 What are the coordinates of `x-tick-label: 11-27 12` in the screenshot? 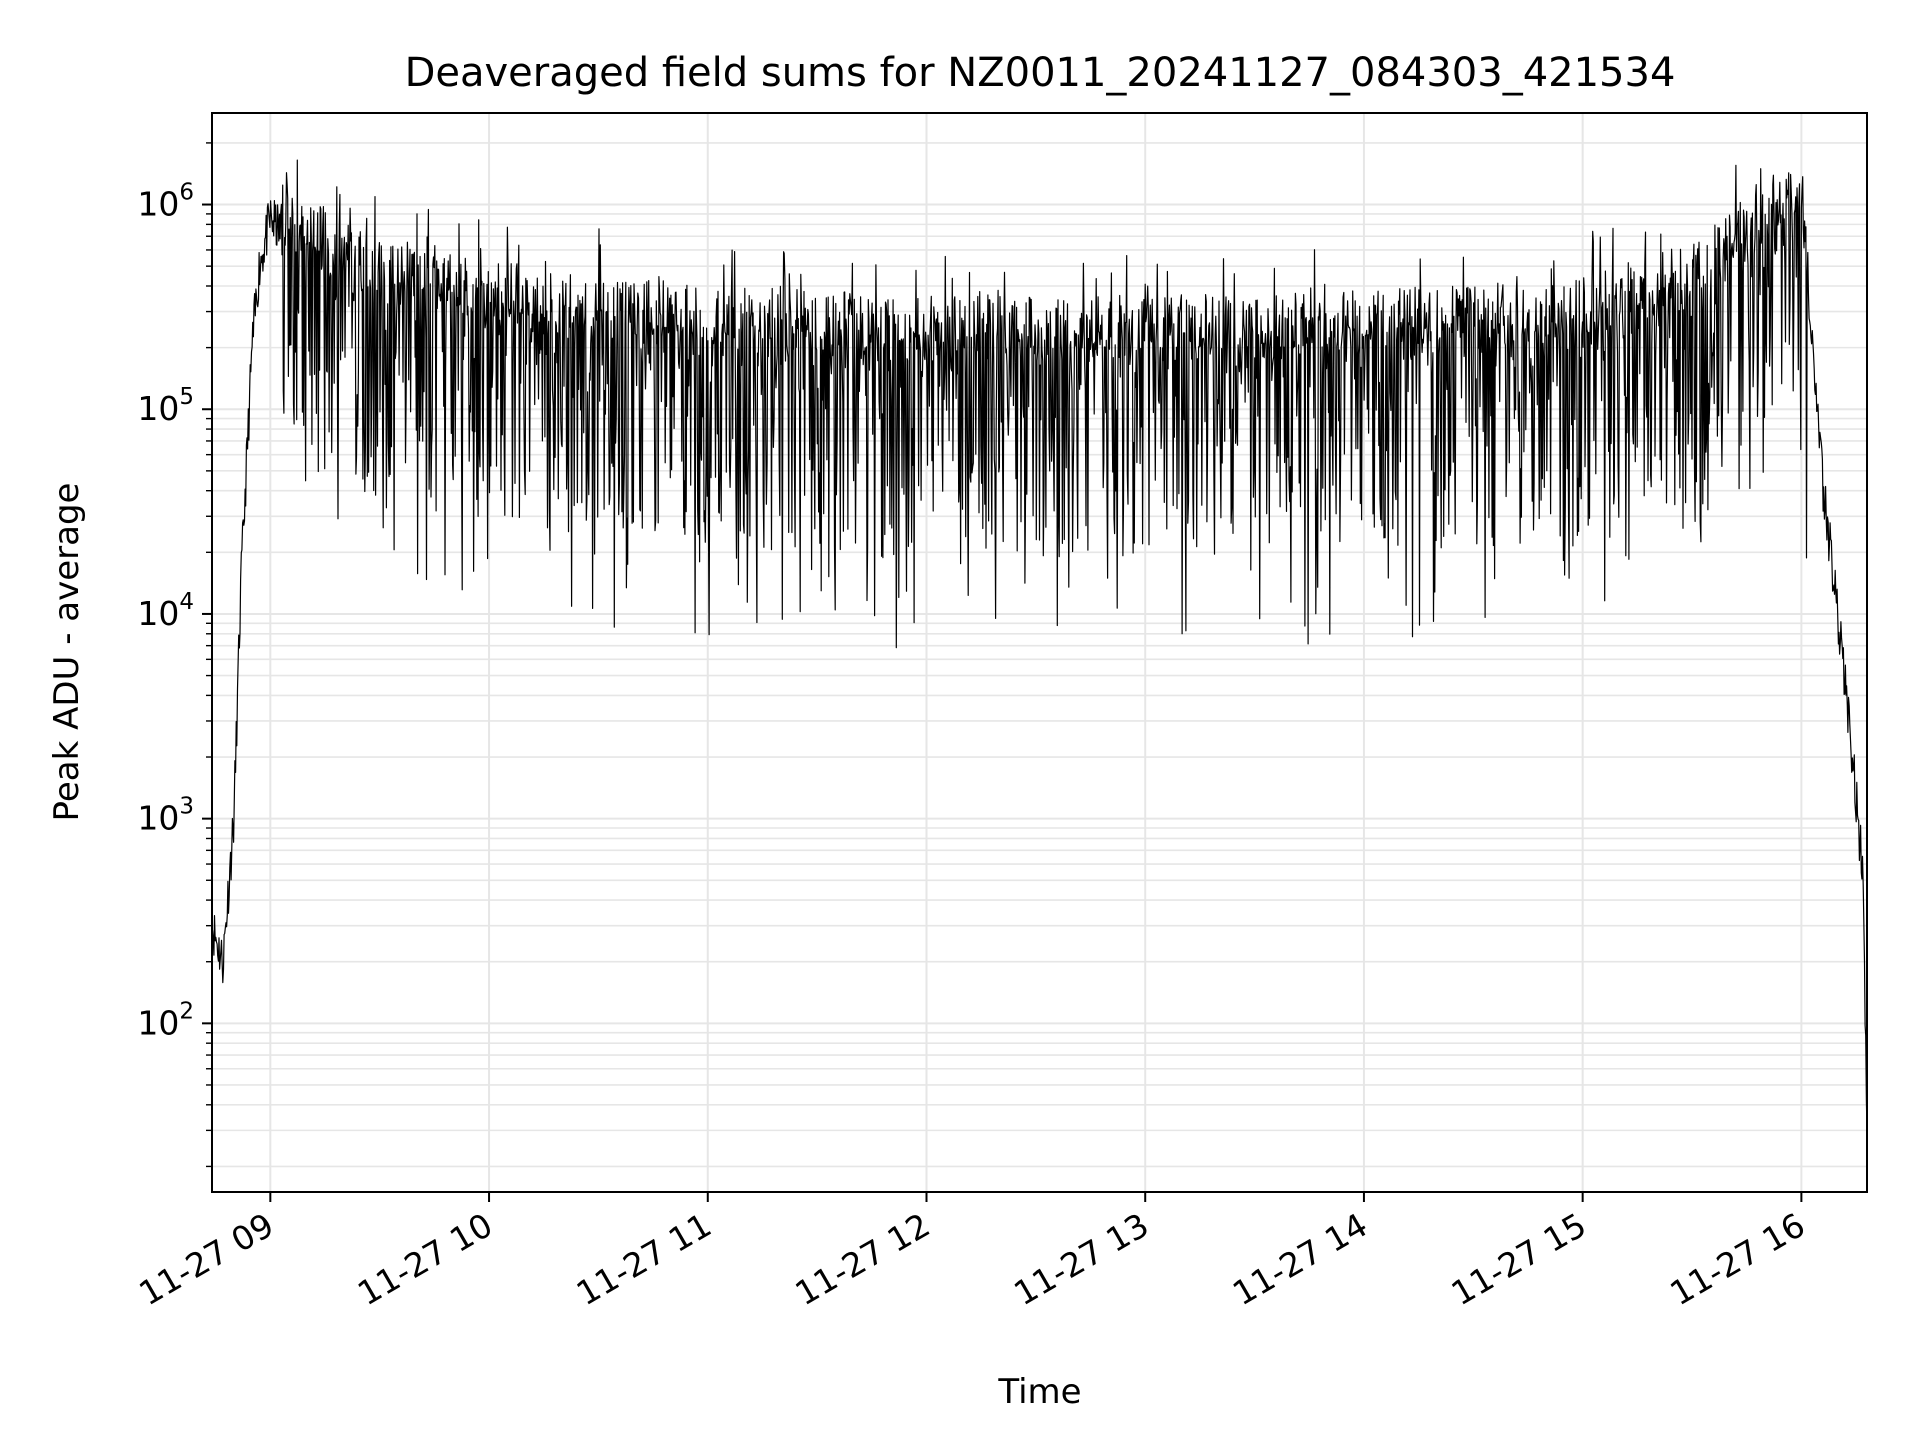 It's located at (862, 1259).